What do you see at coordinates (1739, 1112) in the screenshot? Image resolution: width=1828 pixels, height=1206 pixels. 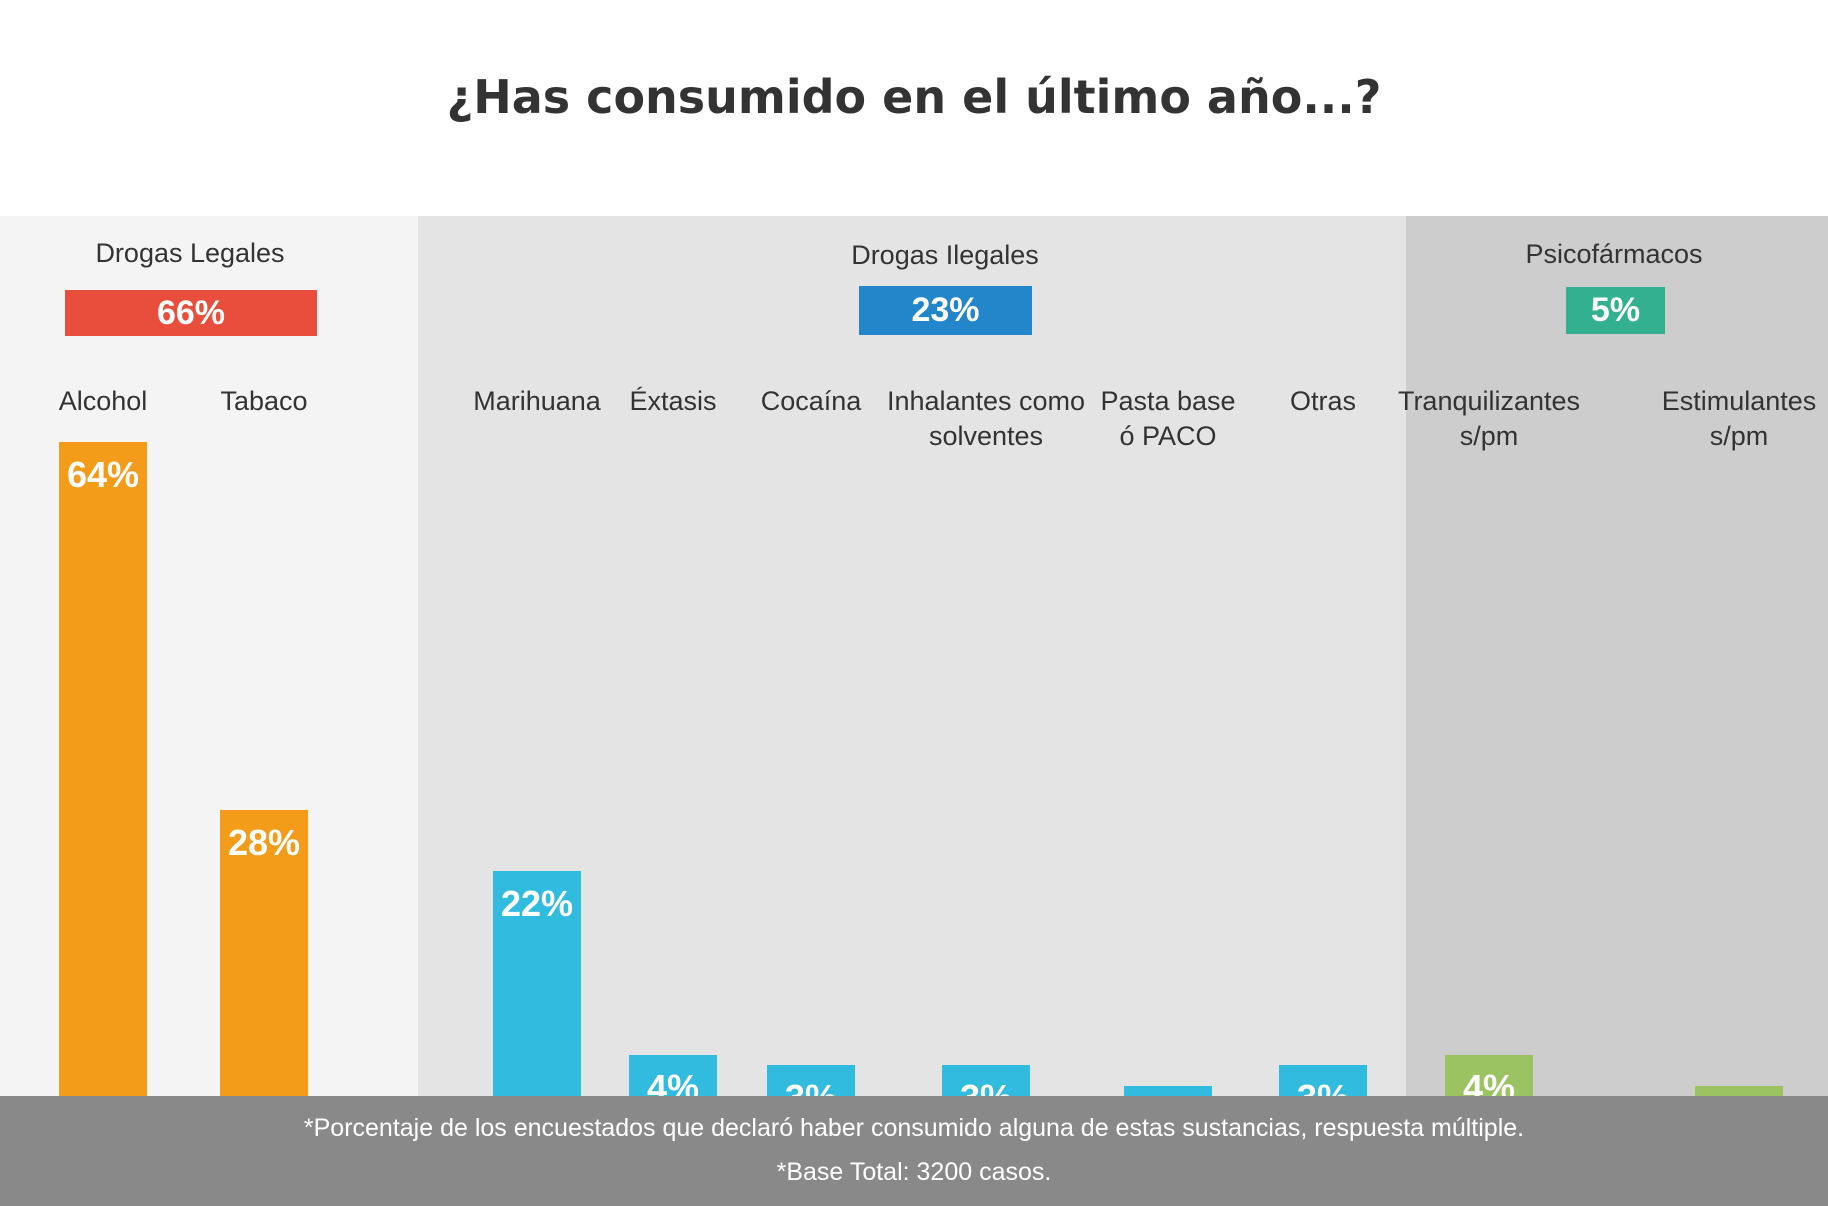 I see `bar-estimulantes: 1%` at bounding box center [1739, 1112].